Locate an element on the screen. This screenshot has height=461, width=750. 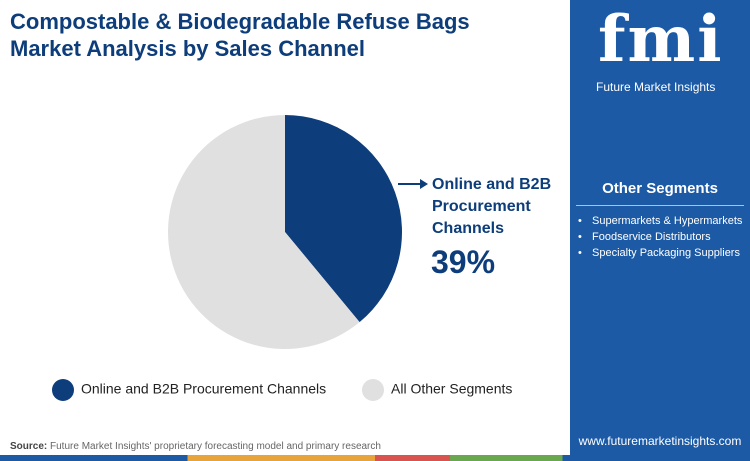
brand-name: Future Market Insights is located at coordinates (656, 87).